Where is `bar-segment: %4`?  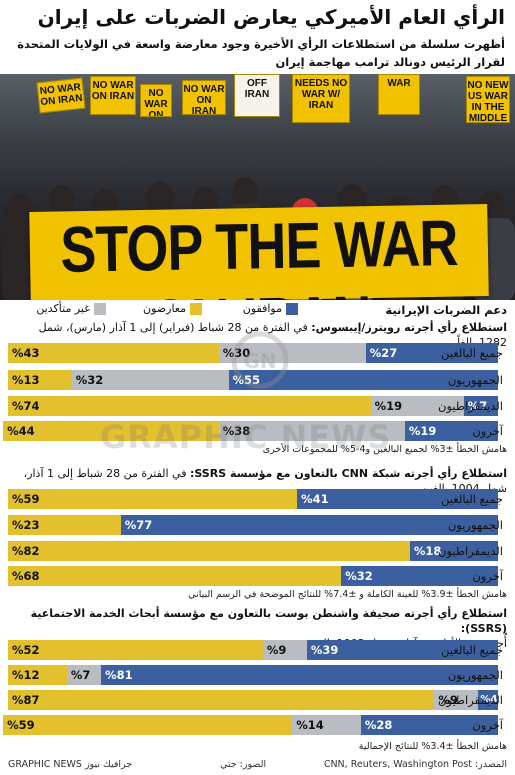
bar-segment: %4 is located at coordinates (488, 700).